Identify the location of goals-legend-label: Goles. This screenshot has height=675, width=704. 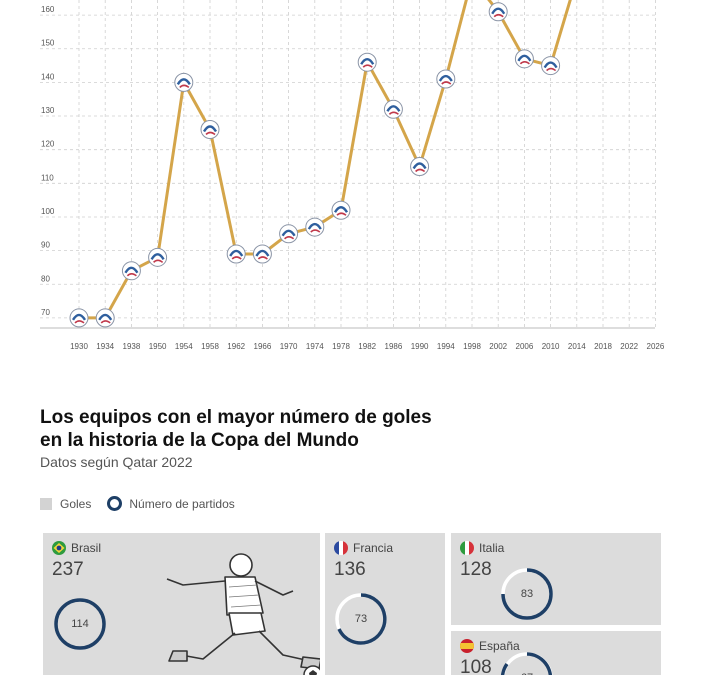
(76, 503).